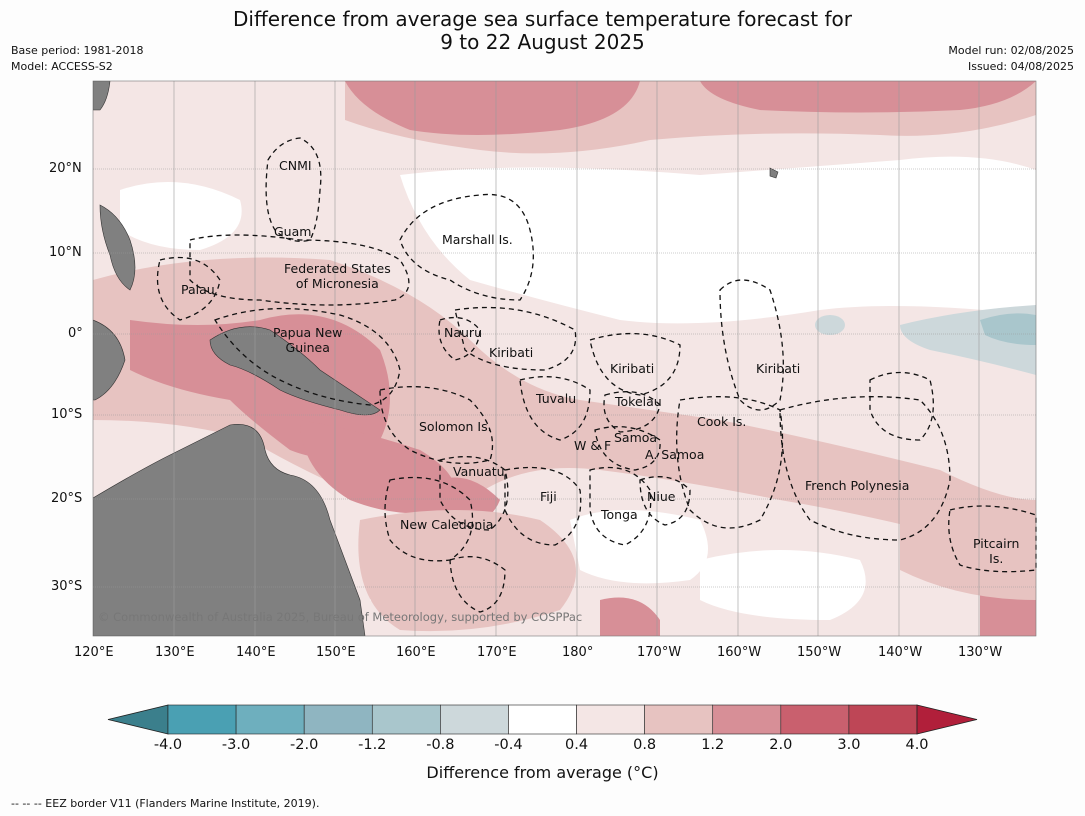  I want to click on eez-french-polynesia-north, so click(901, 406).